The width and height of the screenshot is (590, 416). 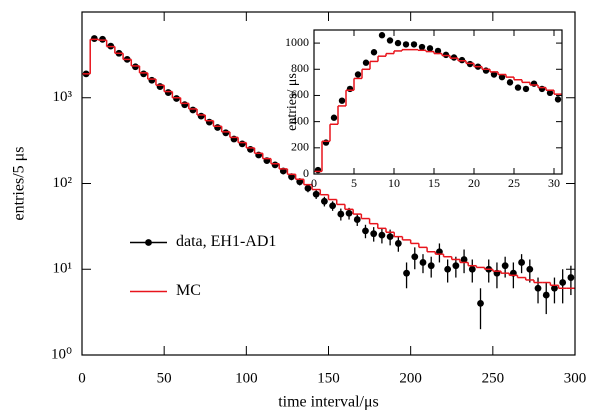 I want to click on y-tick-label: 10⁰, so click(x=61, y=354).